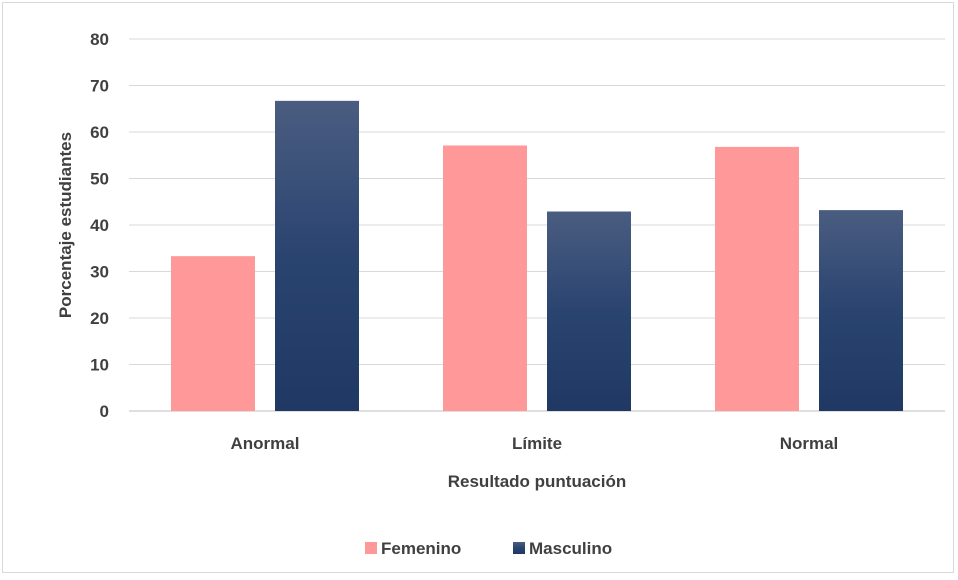  Describe the element at coordinates (65, 225) in the screenshot. I see `y-axis-title: Porcentaje estudiantes` at that location.